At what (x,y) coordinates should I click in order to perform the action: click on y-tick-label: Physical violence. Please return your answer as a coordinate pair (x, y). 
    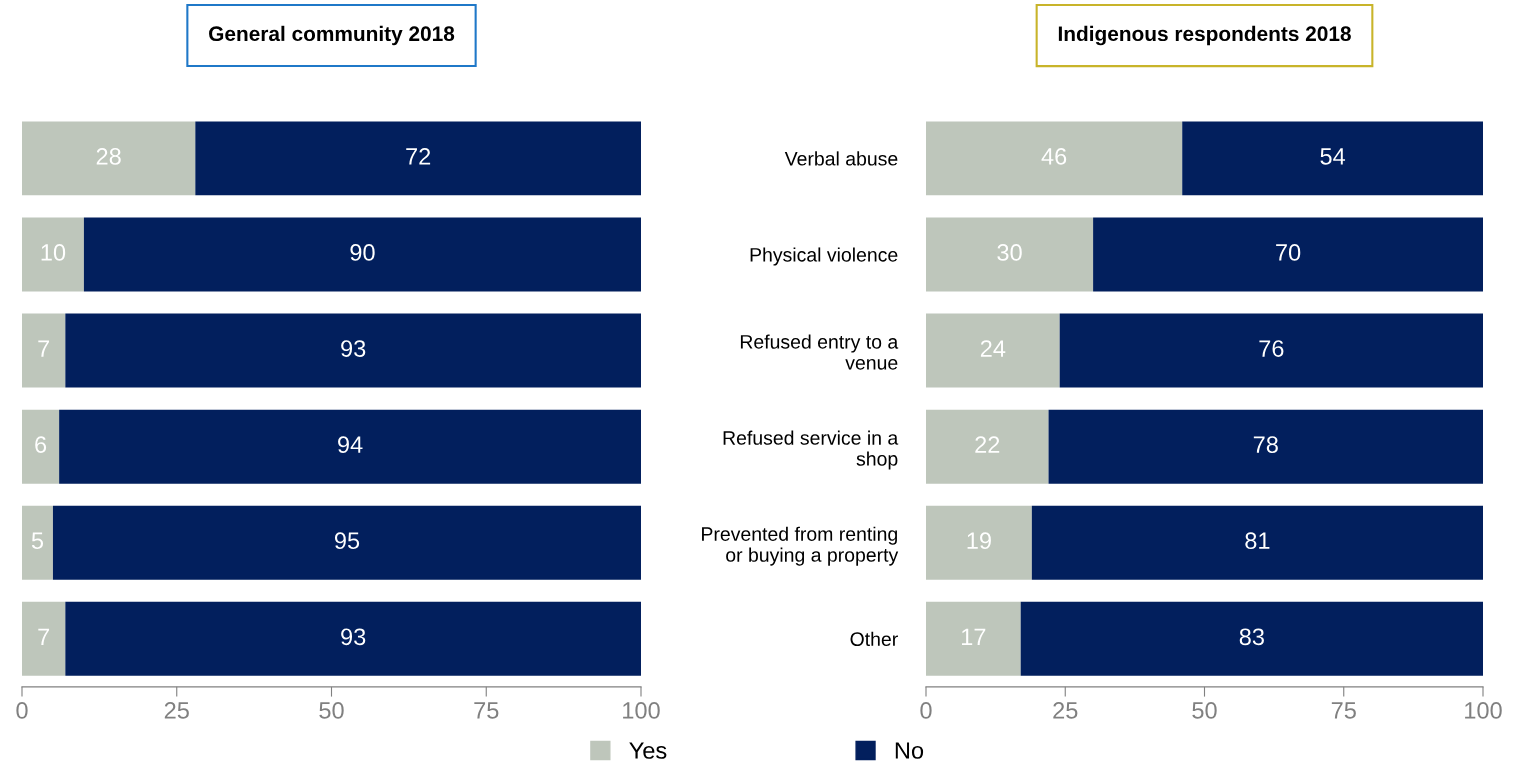
    Looking at the image, I should click on (824, 256).